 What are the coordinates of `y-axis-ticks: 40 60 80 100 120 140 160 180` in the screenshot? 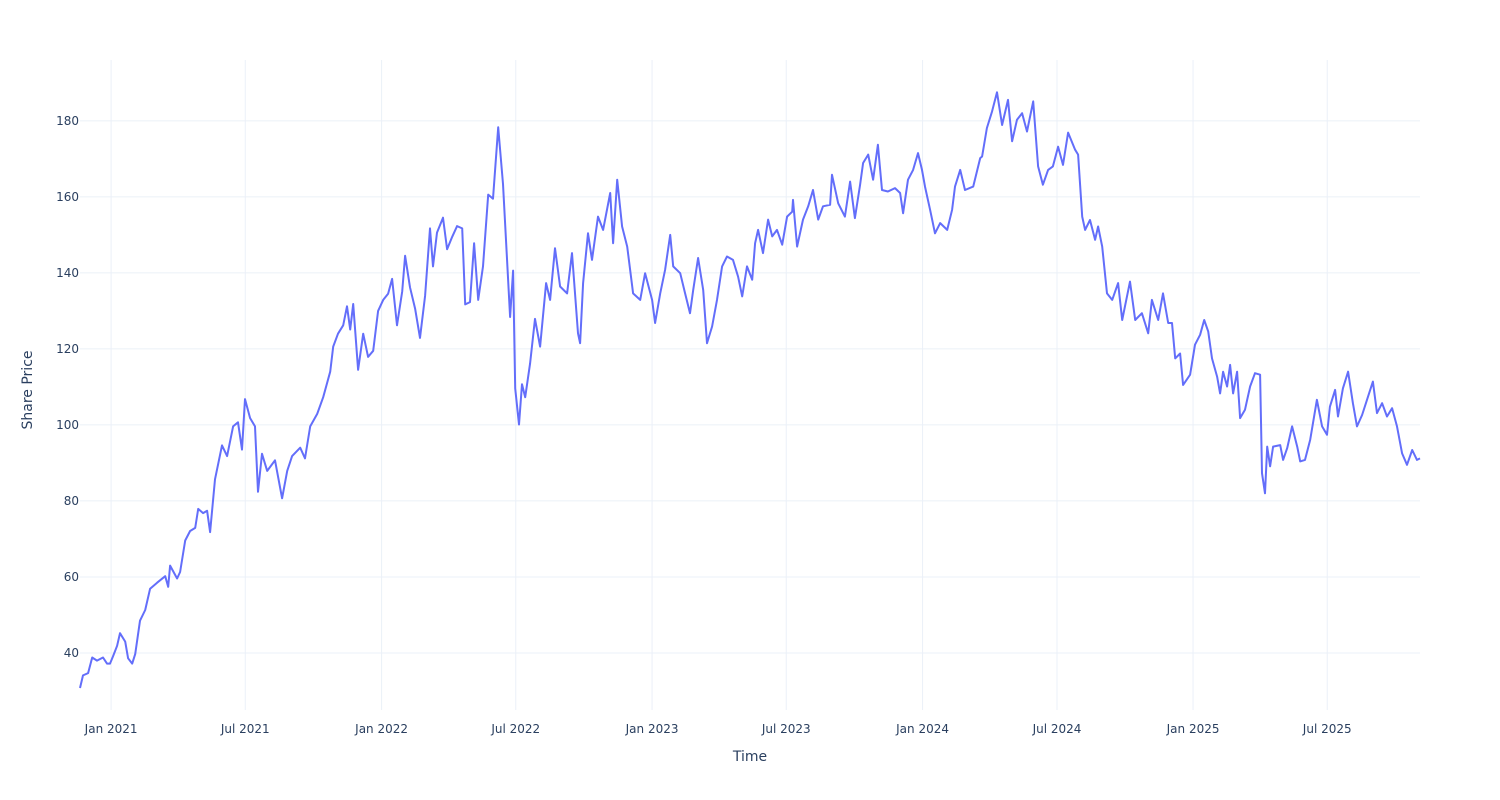 It's located at (67, 387).